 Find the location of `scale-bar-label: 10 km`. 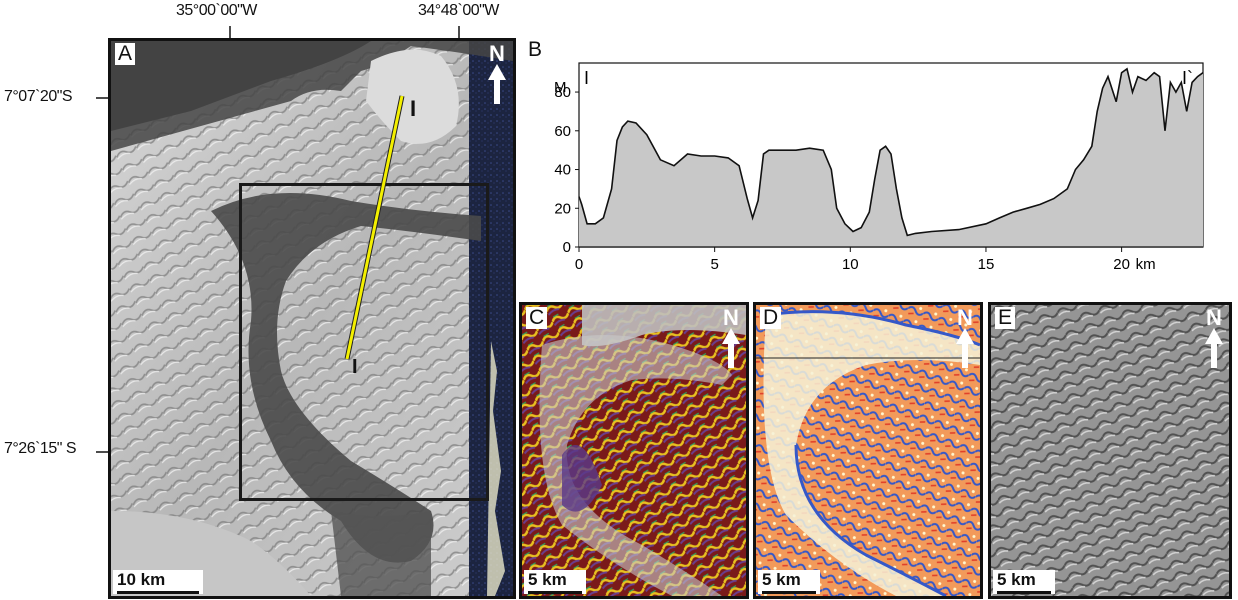

scale-bar-label: 10 km is located at coordinates (141, 579).